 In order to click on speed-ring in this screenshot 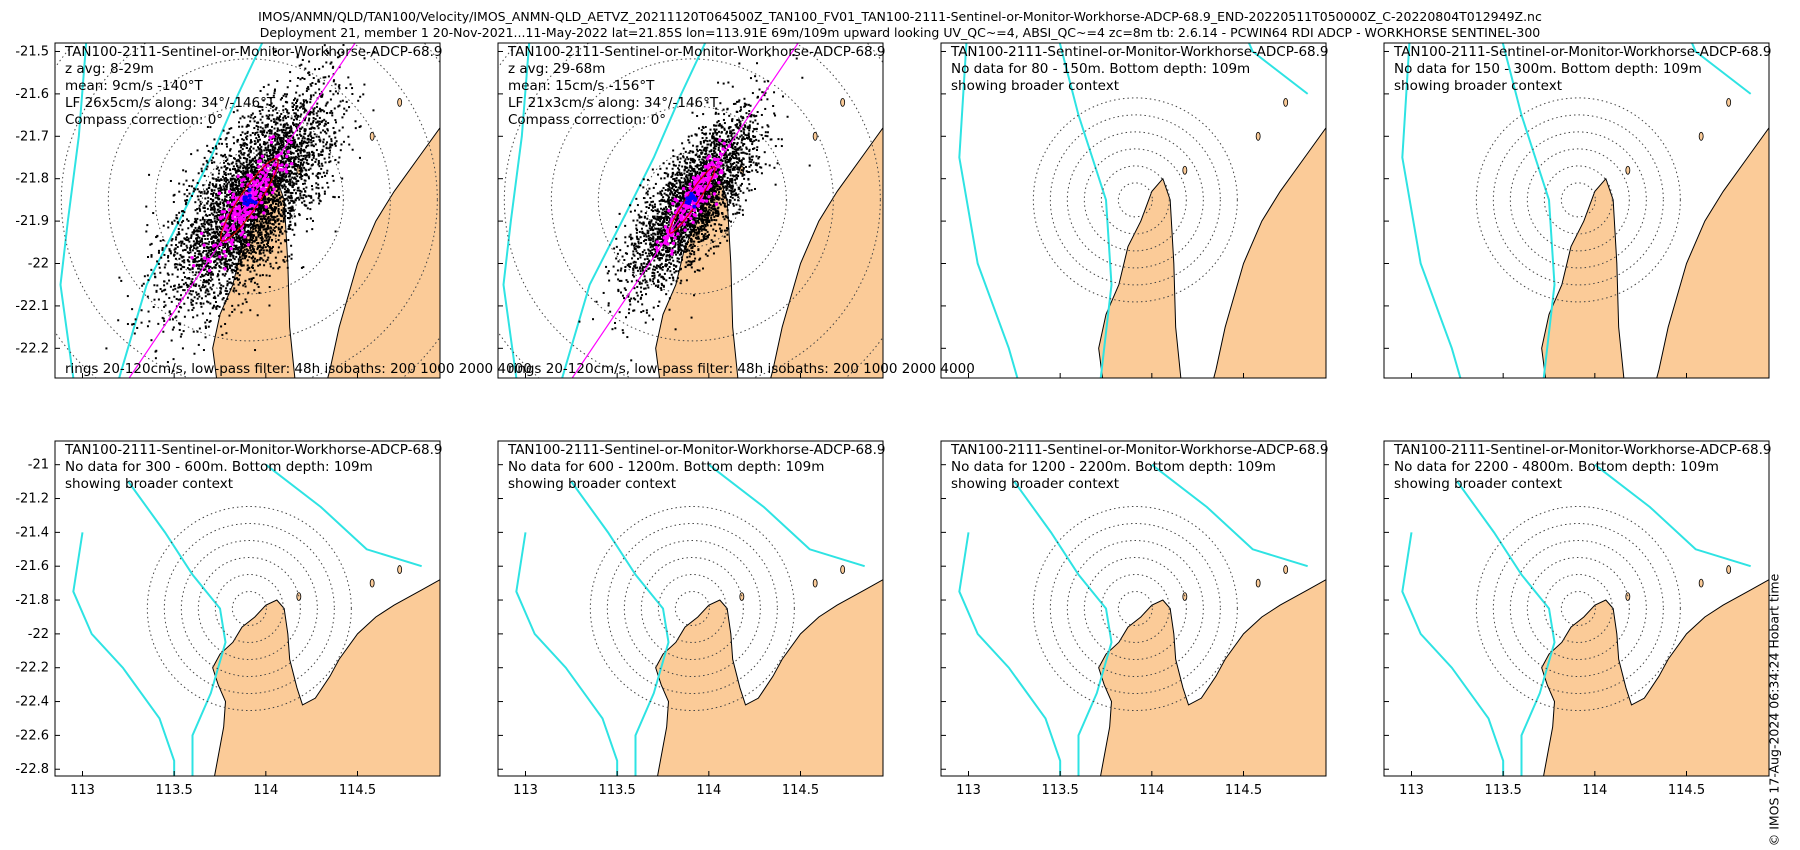, I will do `click(692, 210)`.